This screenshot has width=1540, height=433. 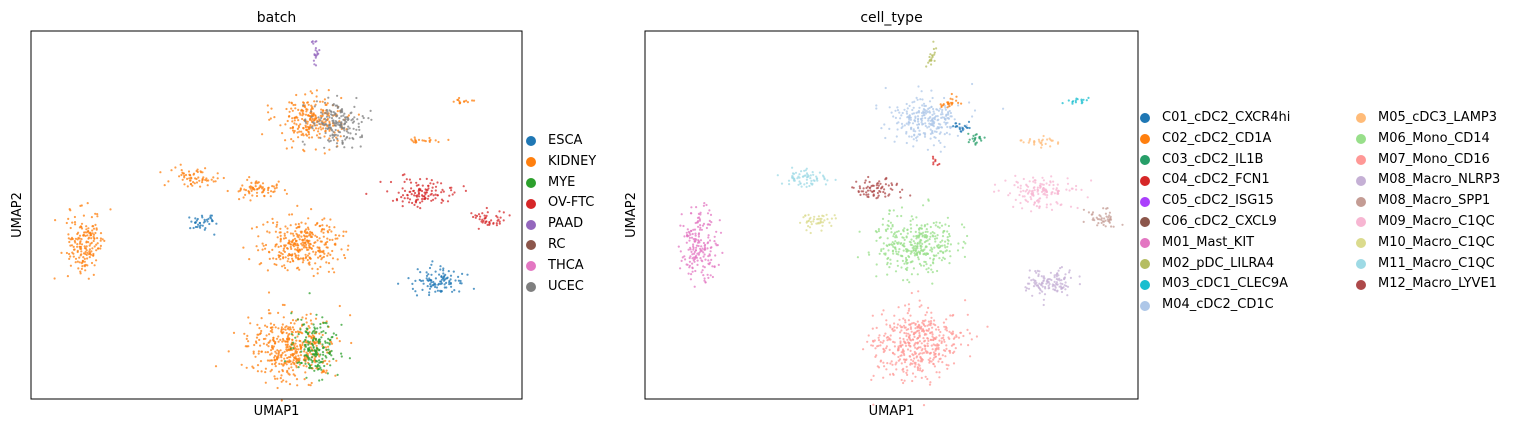 I want to click on series-M12_Macro_LYVE1, so click(x=881, y=187).